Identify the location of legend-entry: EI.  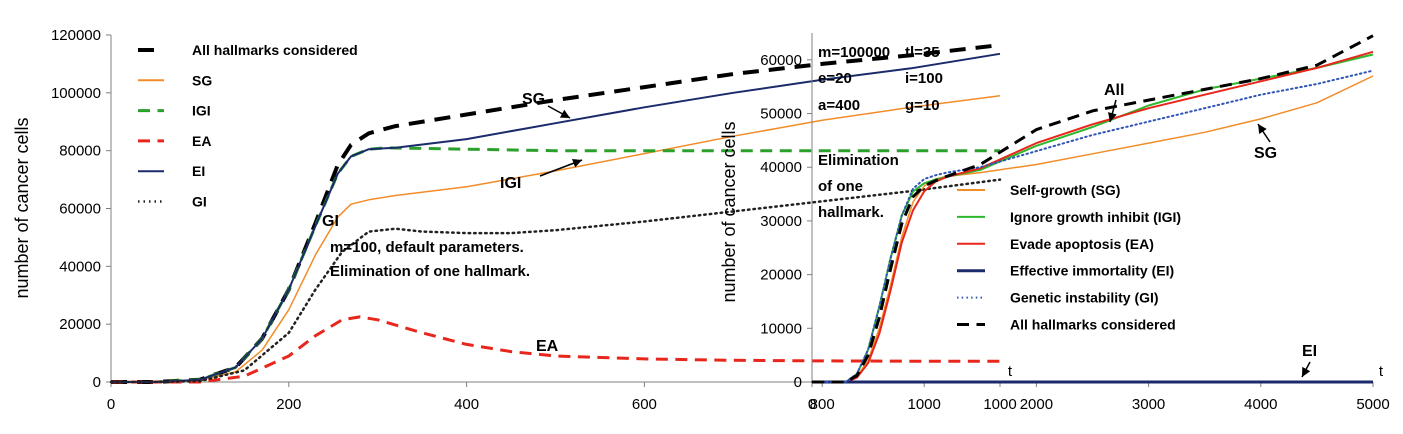
(198, 171).